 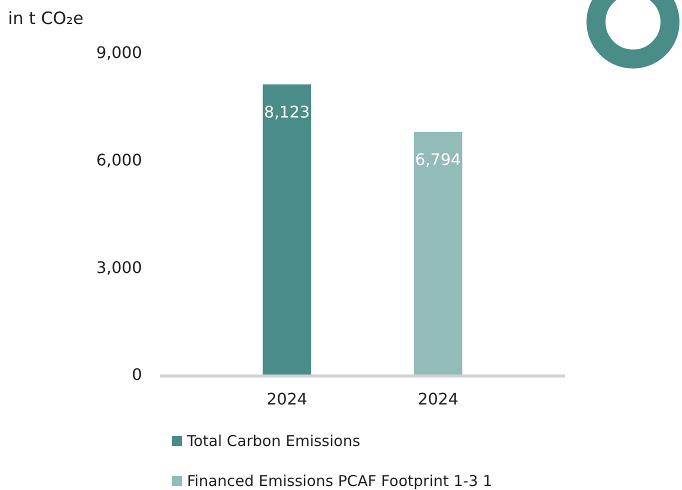 What do you see at coordinates (273, 441) in the screenshot?
I see `legend-label: Total Carbon Emissions` at bounding box center [273, 441].